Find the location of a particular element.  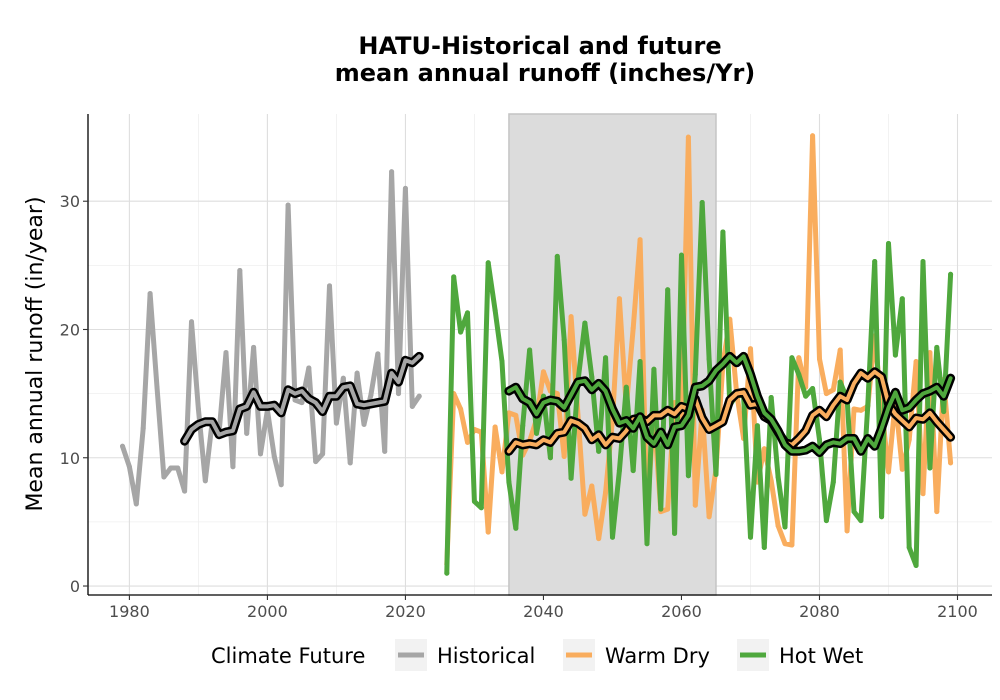

x-tick-label: 2000 is located at coordinates (267, 611).